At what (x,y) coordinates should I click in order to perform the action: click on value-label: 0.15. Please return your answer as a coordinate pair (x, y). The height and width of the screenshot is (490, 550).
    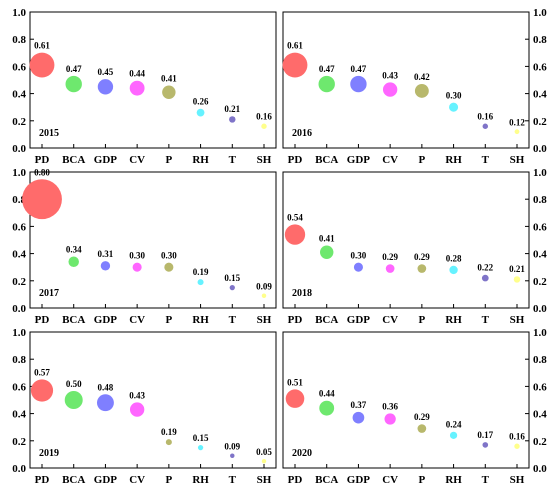
    Looking at the image, I should click on (201, 438).